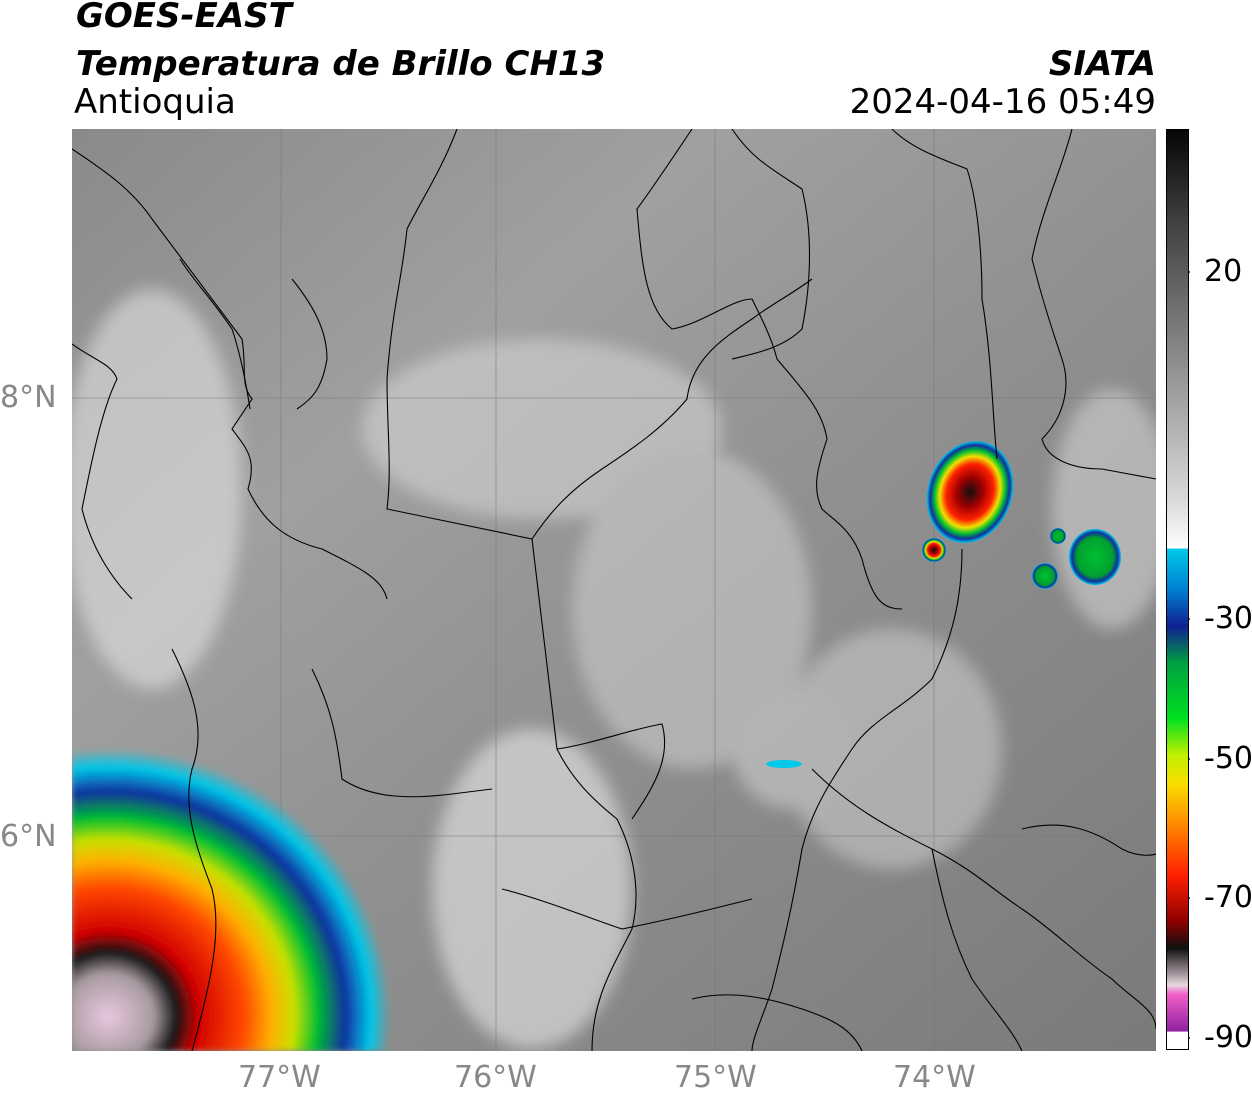 This screenshot has height=1099, width=1252. What do you see at coordinates (279, 1077) in the screenshot?
I see `lon-tick-77W: 77°W` at bounding box center [279, 1077].